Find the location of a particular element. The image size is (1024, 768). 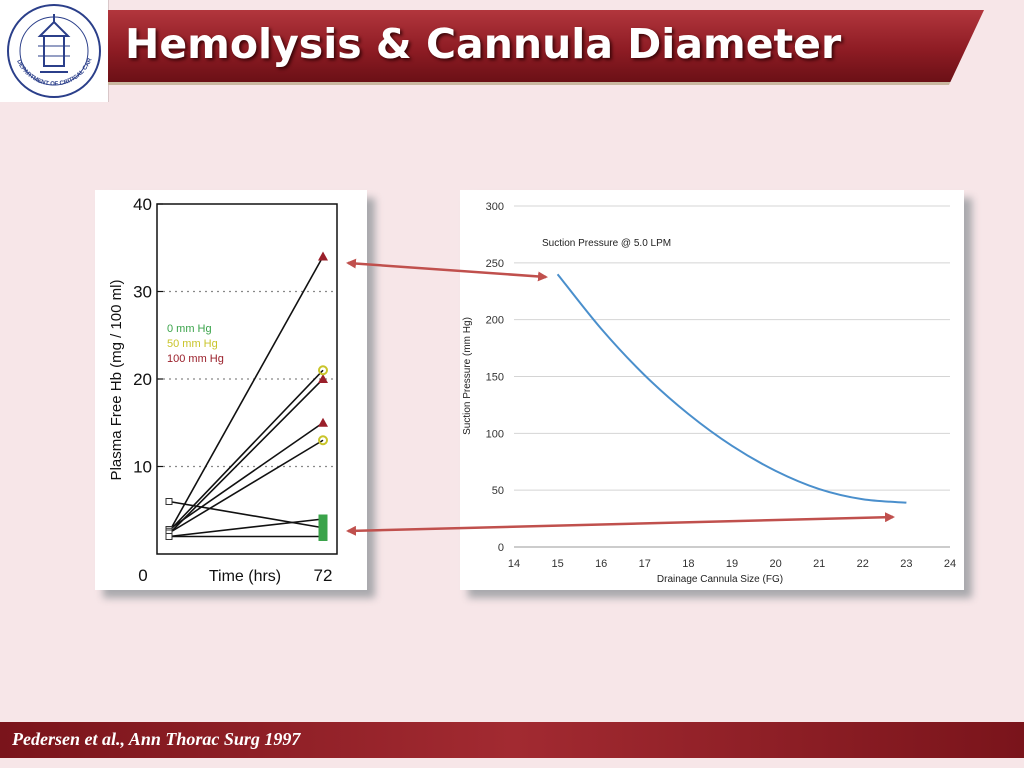

title-bar is located at coordinates (546, 47).